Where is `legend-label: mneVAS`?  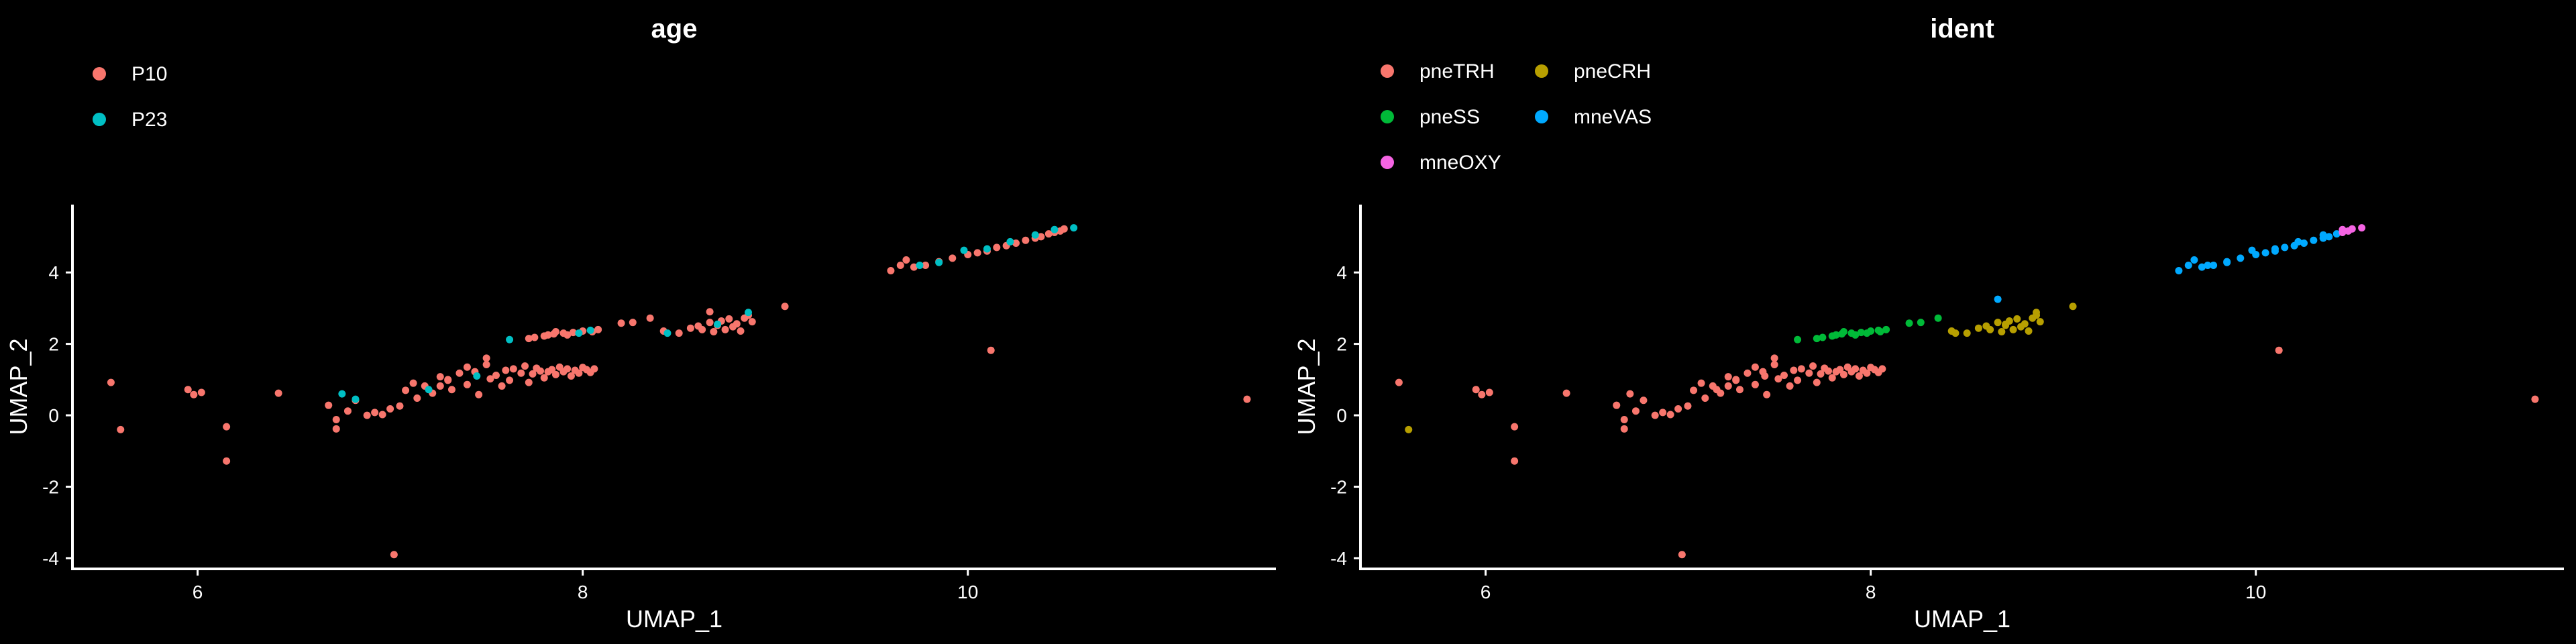
legend-label: mneVAS is located at coordinates (1613, 117).